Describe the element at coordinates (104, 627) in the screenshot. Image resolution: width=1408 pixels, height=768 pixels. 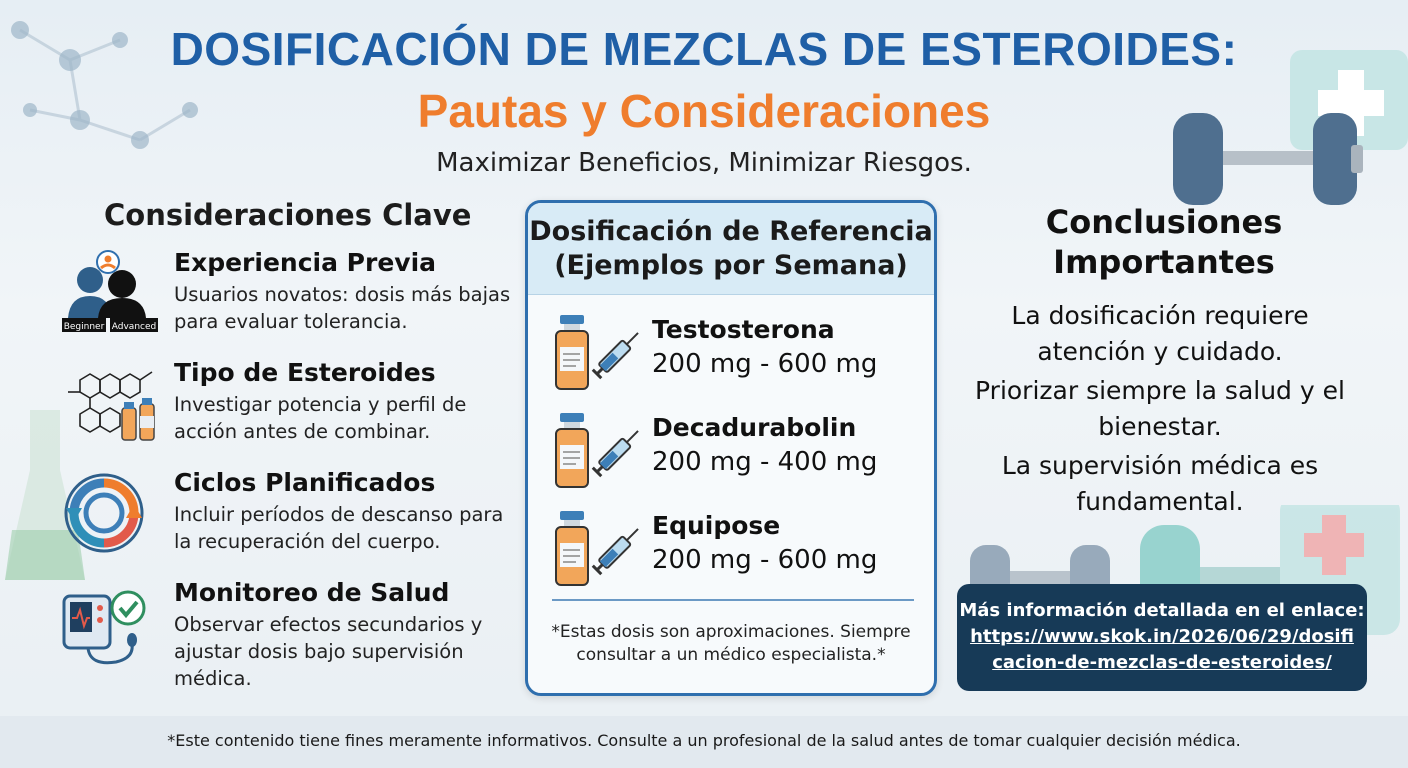
I see `health-monitor-icon` at that location.